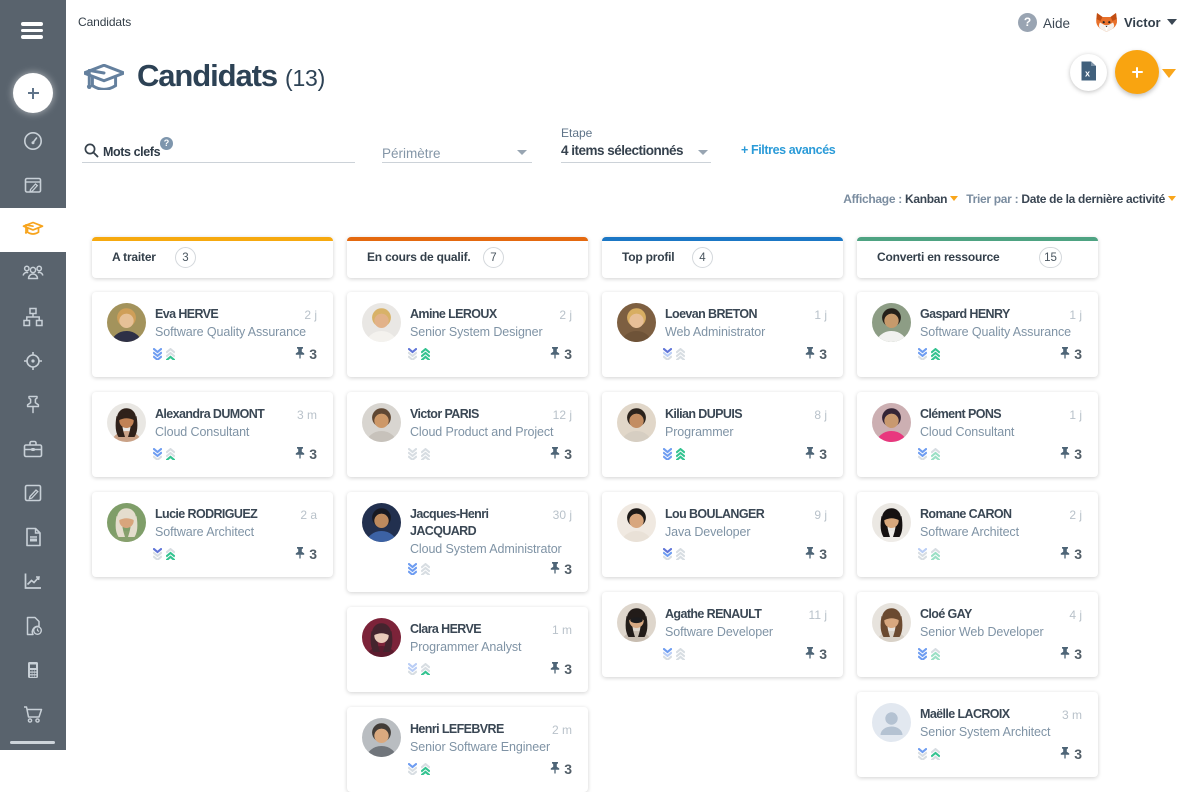 The height and width of the screenshot is (792, 1200). What do you see at coordinates (1087, 74) in the screenshot?
I see `svg-text: x` at bounding box center [1087, 74].